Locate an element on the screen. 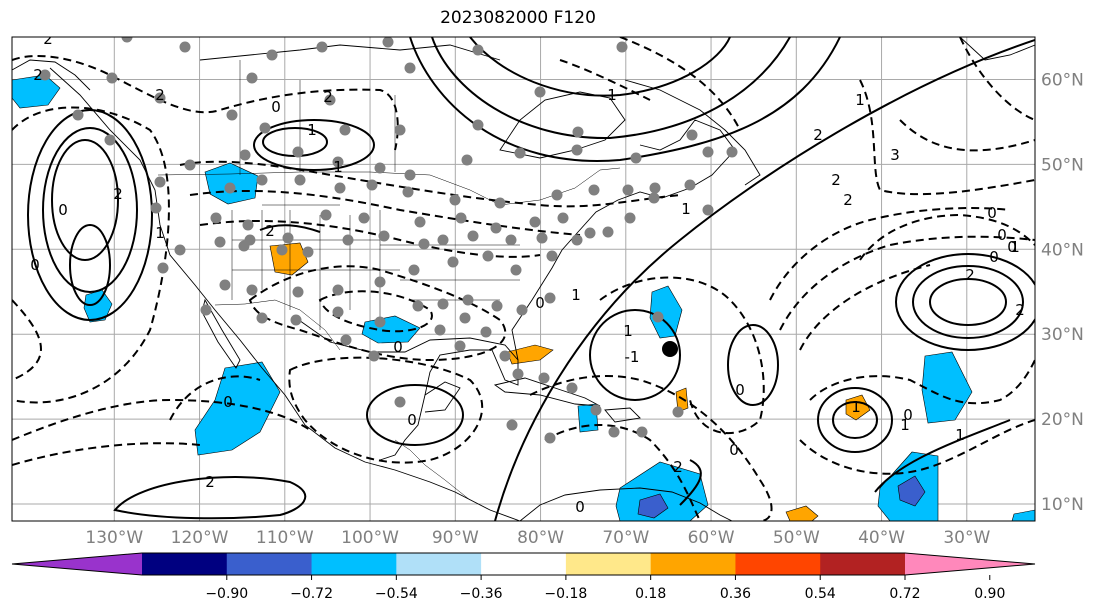 This screenshot has height=613, width=1102. border-us-canada is located at coordinates (389, 186).